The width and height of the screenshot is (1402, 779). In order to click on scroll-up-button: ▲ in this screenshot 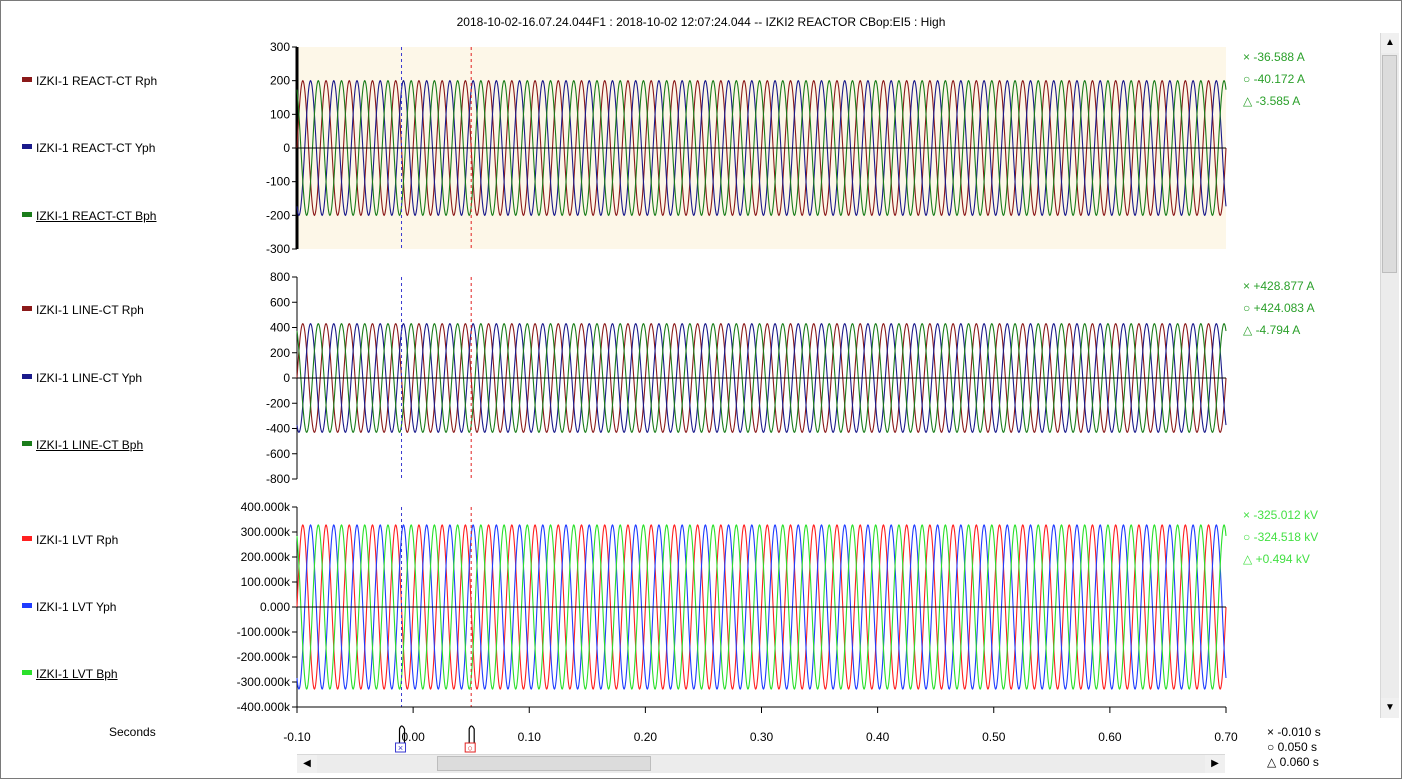, I will do `click(1390, 43)`.